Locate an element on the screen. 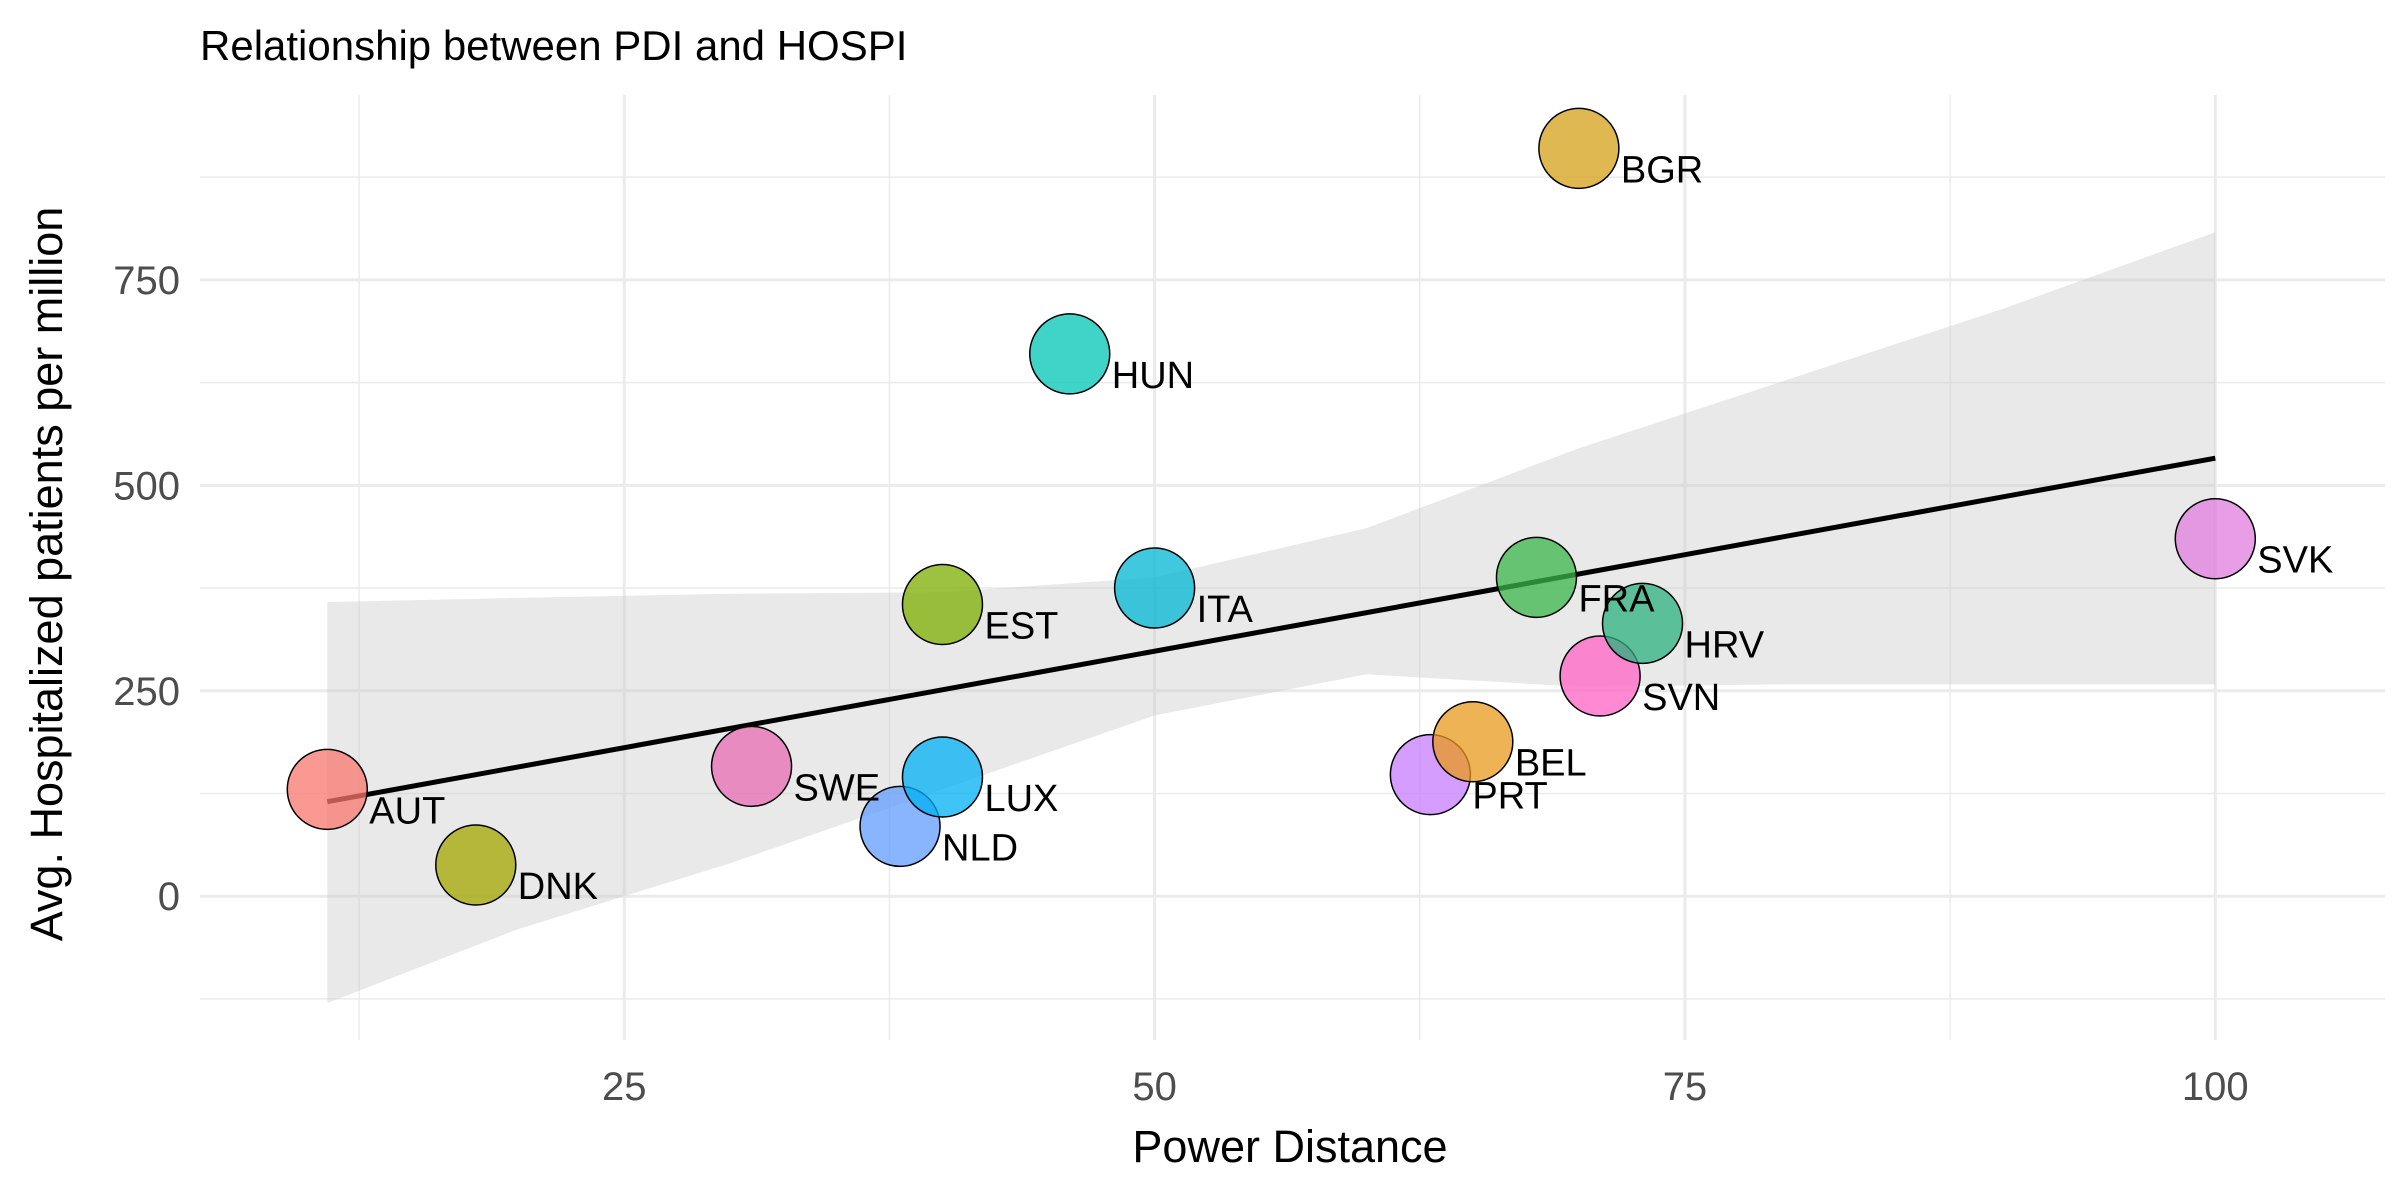  point-label-lux: LUX is located at coordinates (1021, 799).